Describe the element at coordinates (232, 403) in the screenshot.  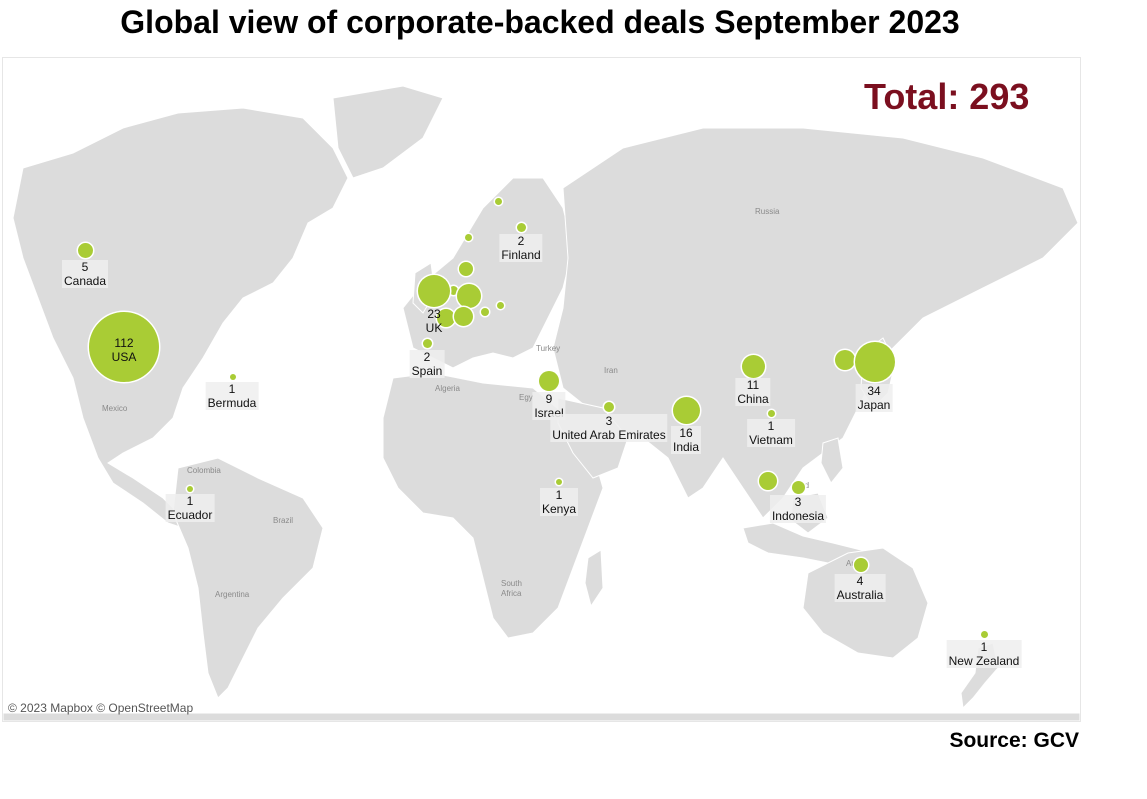
I see `deal-country-bermuda: Bermuda` at that location.